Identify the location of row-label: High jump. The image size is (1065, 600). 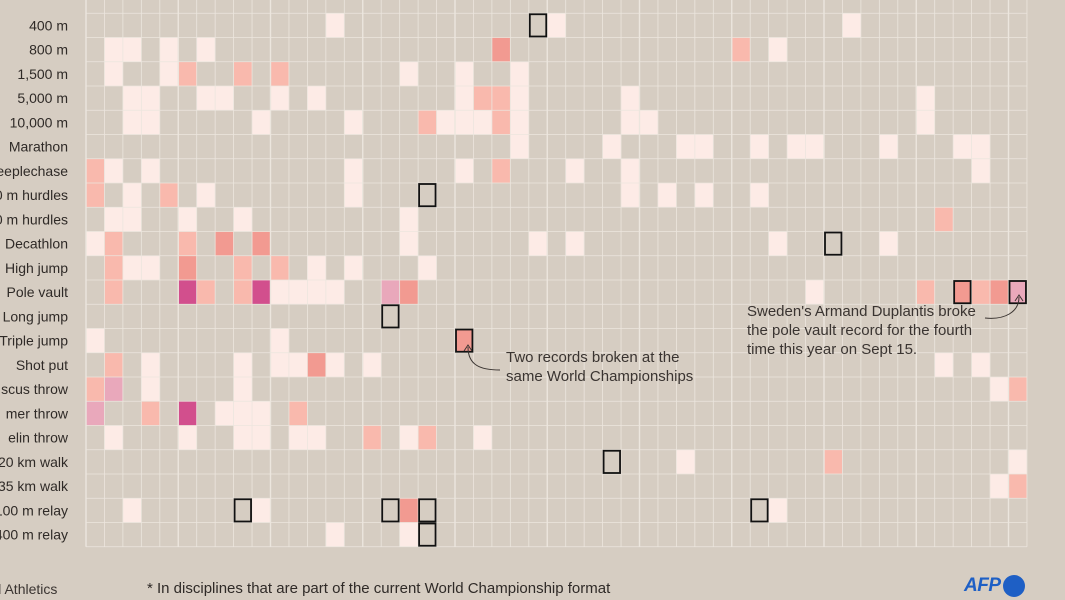
(36, 268).